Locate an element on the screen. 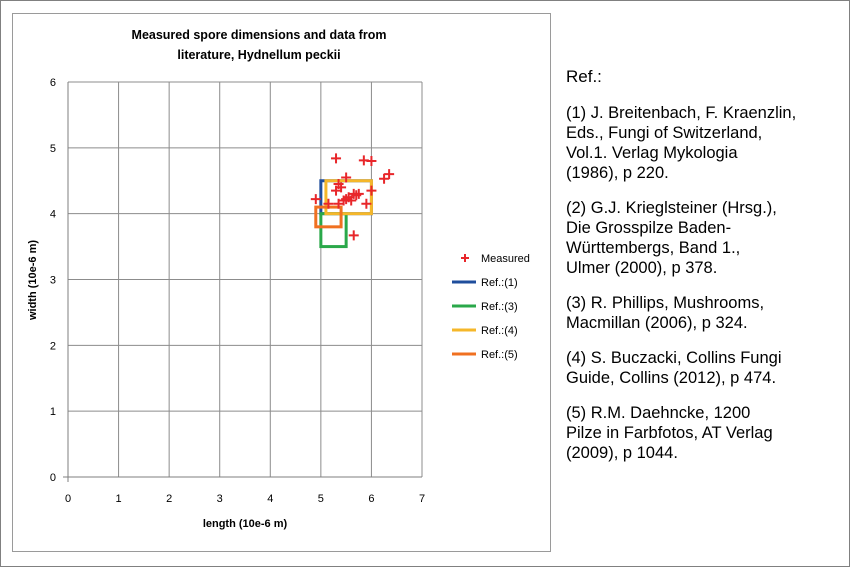  x-tick-label: 0 is located at coordinates (68, 499).